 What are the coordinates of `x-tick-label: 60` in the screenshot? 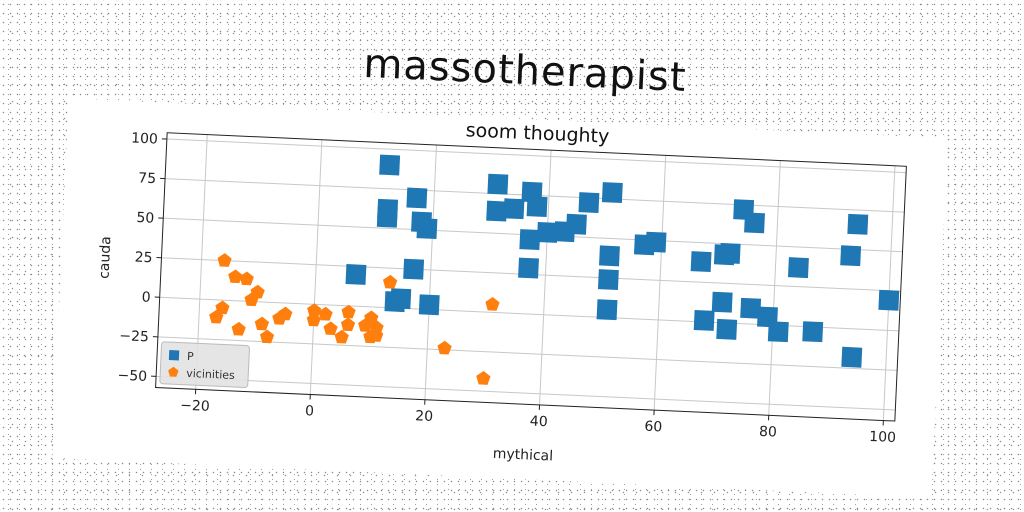 It's located at (653, 427).